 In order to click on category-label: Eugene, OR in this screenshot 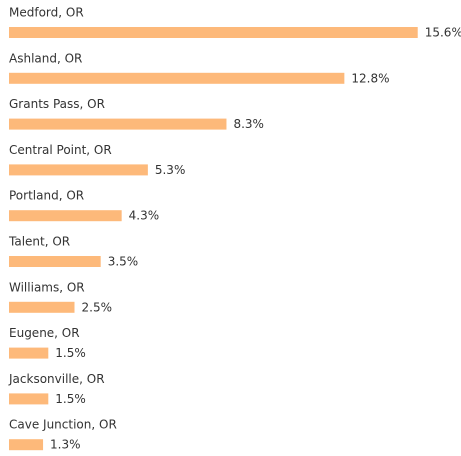, I will do `click(44, 333)`.